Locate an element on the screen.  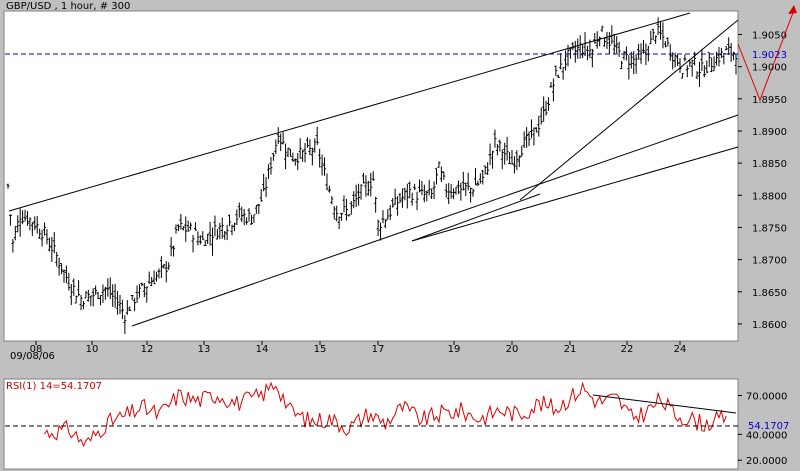
date-label: 09/08/06 is located at coordinates (32, 356).